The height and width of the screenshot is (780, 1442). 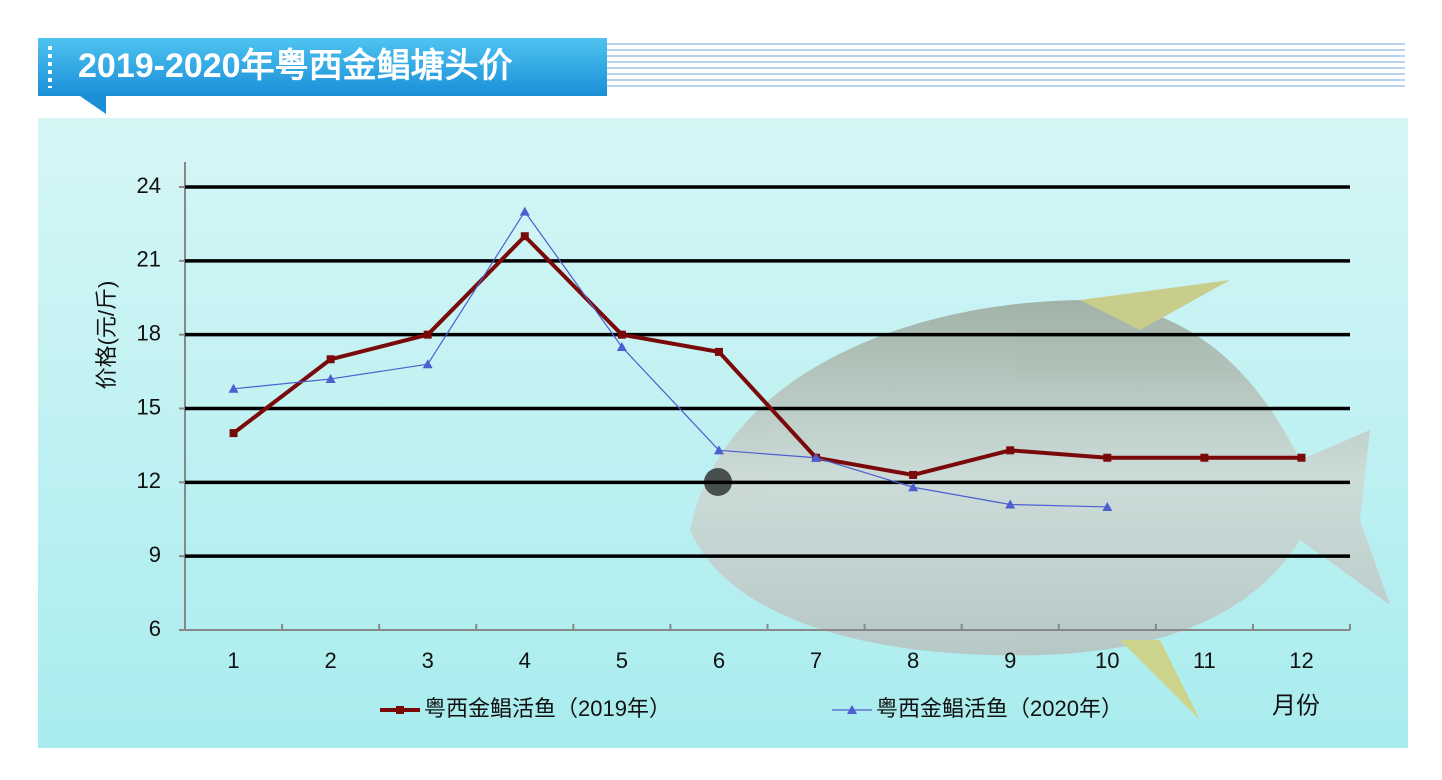 What do you see at coordinates (106, 335) in the screenshot?
I see `y-axis-label: 价格(元/斤)` at bounding box center [106, 335].